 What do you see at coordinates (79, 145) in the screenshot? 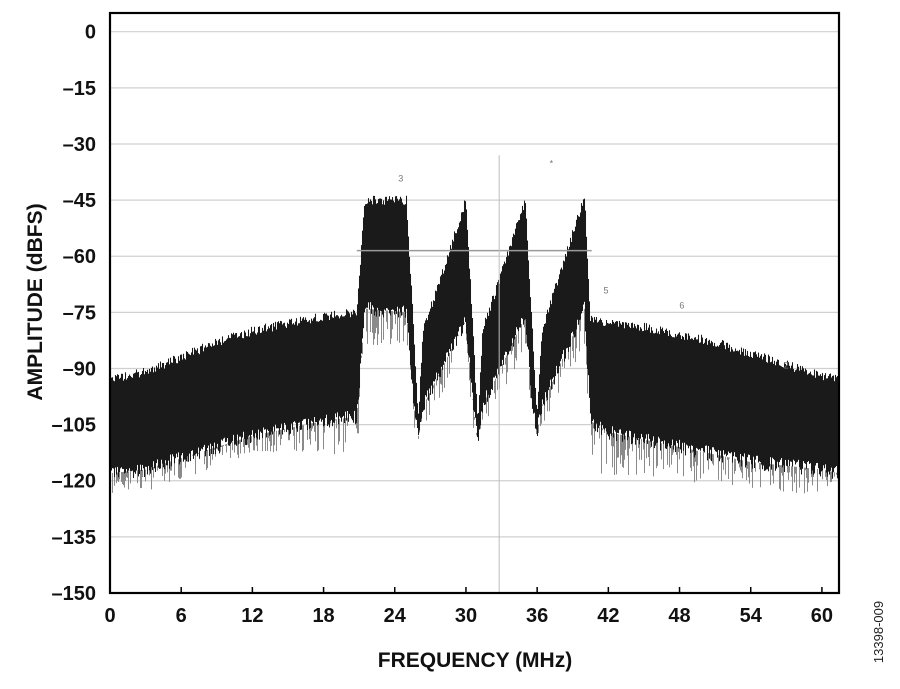
I see `y-tick-label: –30` at bounding box center [79, 145].